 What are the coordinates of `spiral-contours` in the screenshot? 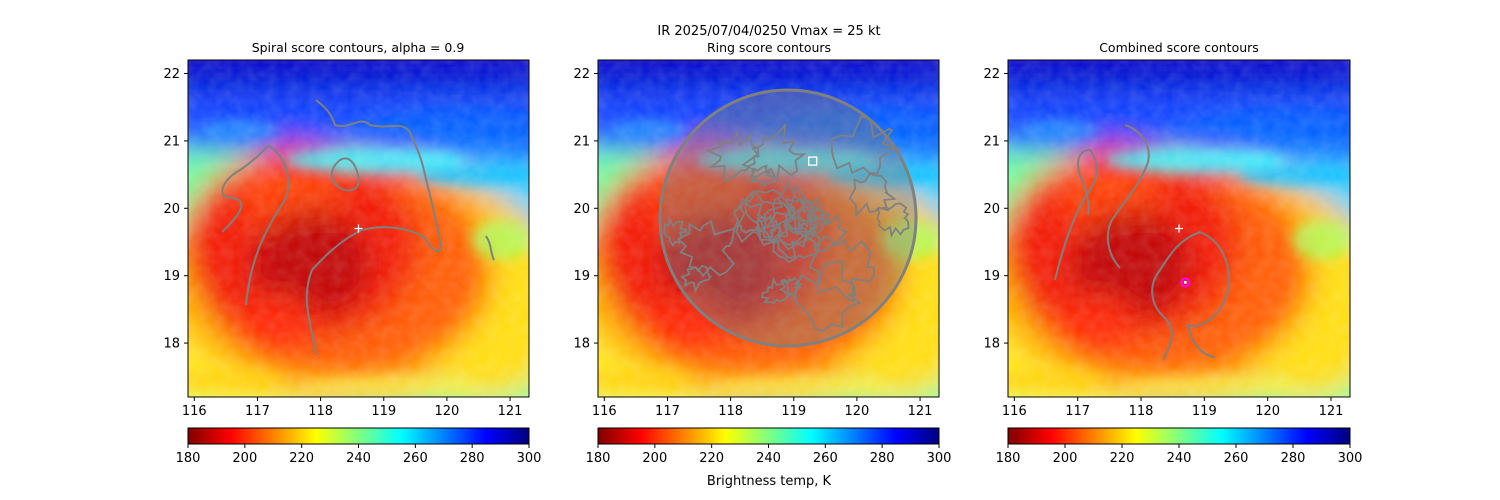 It's located at (358, 227).